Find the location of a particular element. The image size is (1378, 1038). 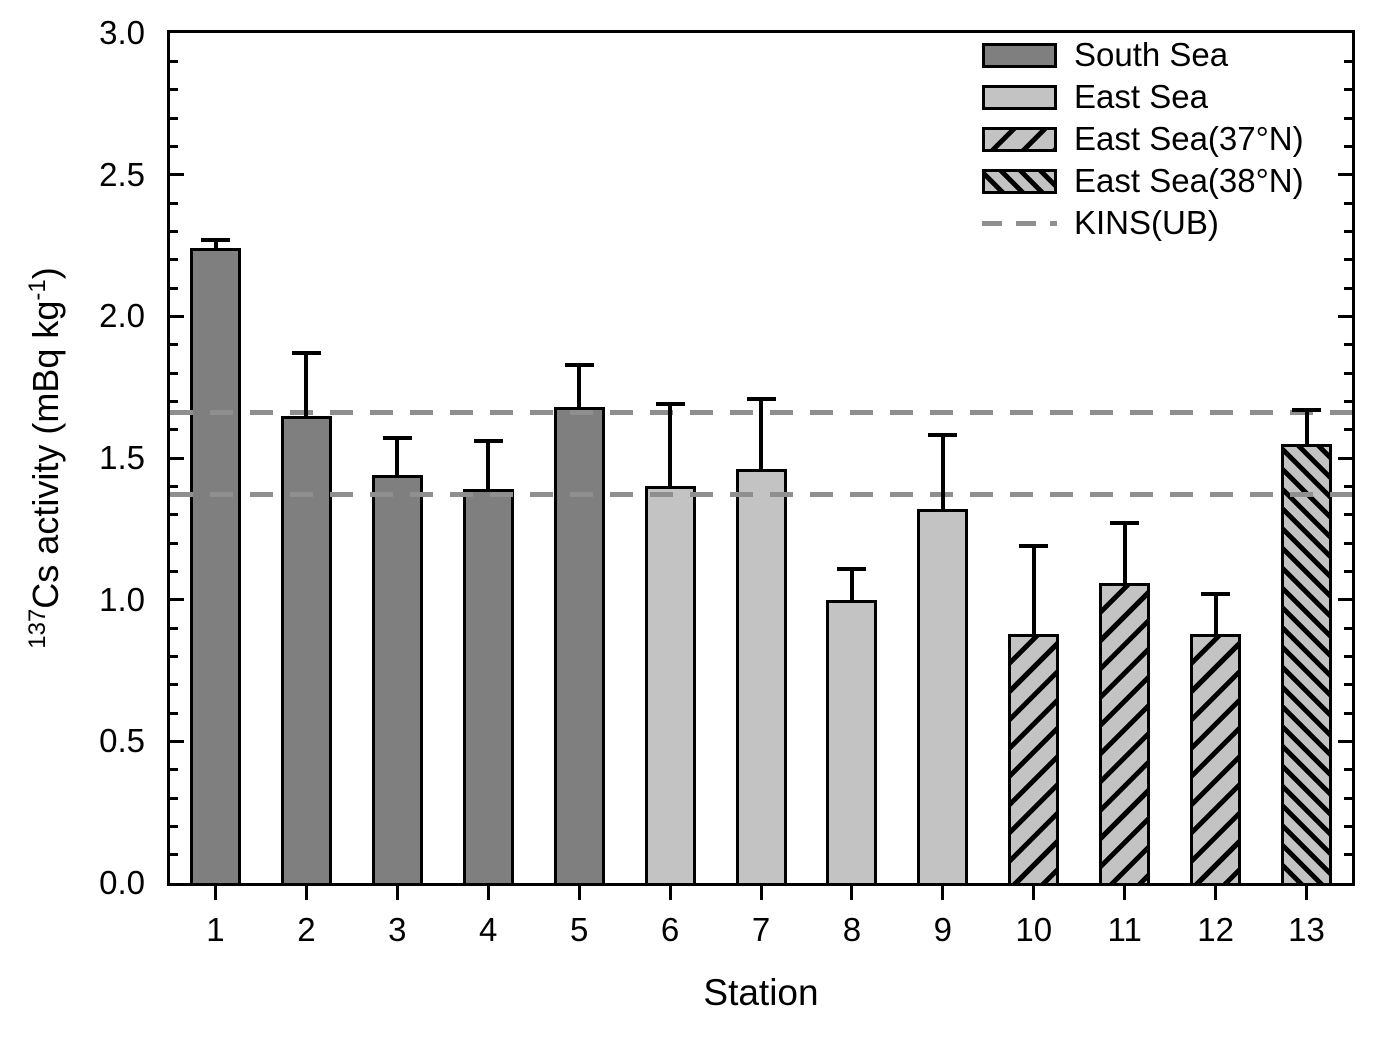

kins-ub-reference-line is located at coordinates (761, 495).